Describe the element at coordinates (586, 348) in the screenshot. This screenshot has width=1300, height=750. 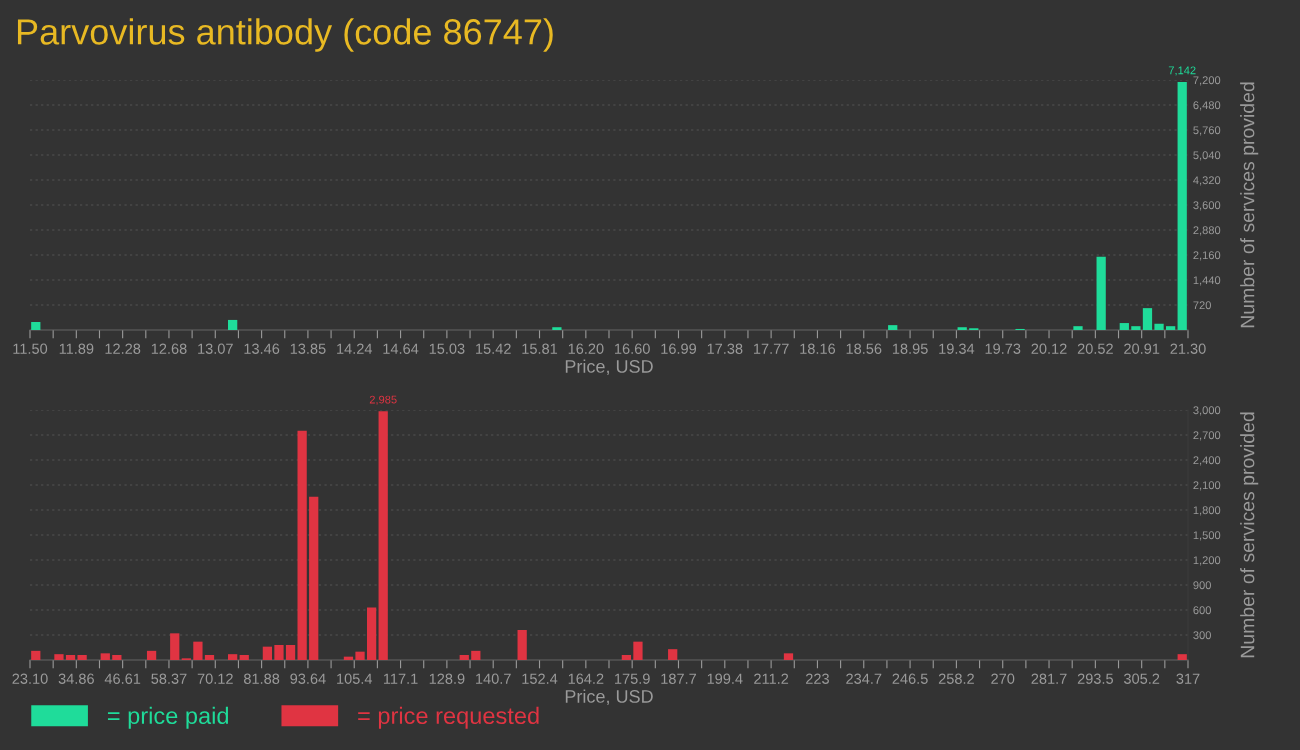
I see `x-tick-label: 16.20` at that location.